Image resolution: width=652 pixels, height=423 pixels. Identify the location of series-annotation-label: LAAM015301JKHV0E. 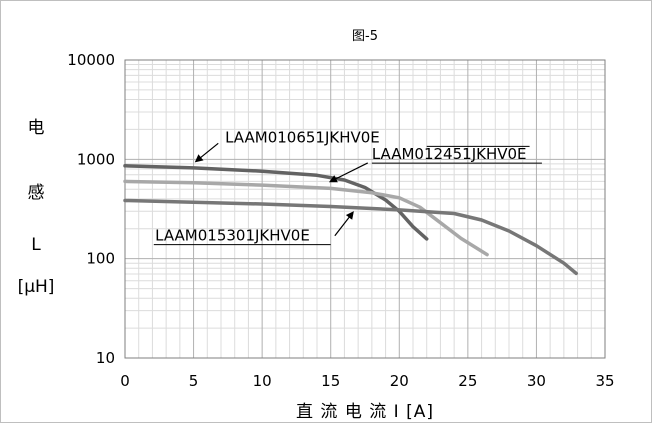
(232, 236).